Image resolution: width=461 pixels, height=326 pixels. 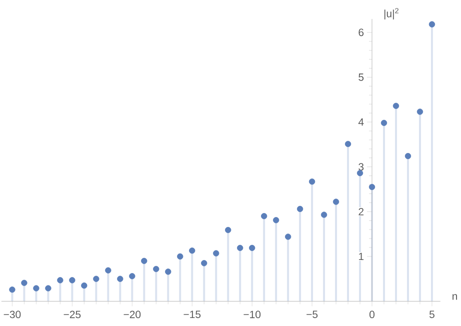 What do you see at coordinates (361, 166) in the screenshot?
I see `y-tick-label: 3` at bounding box center [361, 166].